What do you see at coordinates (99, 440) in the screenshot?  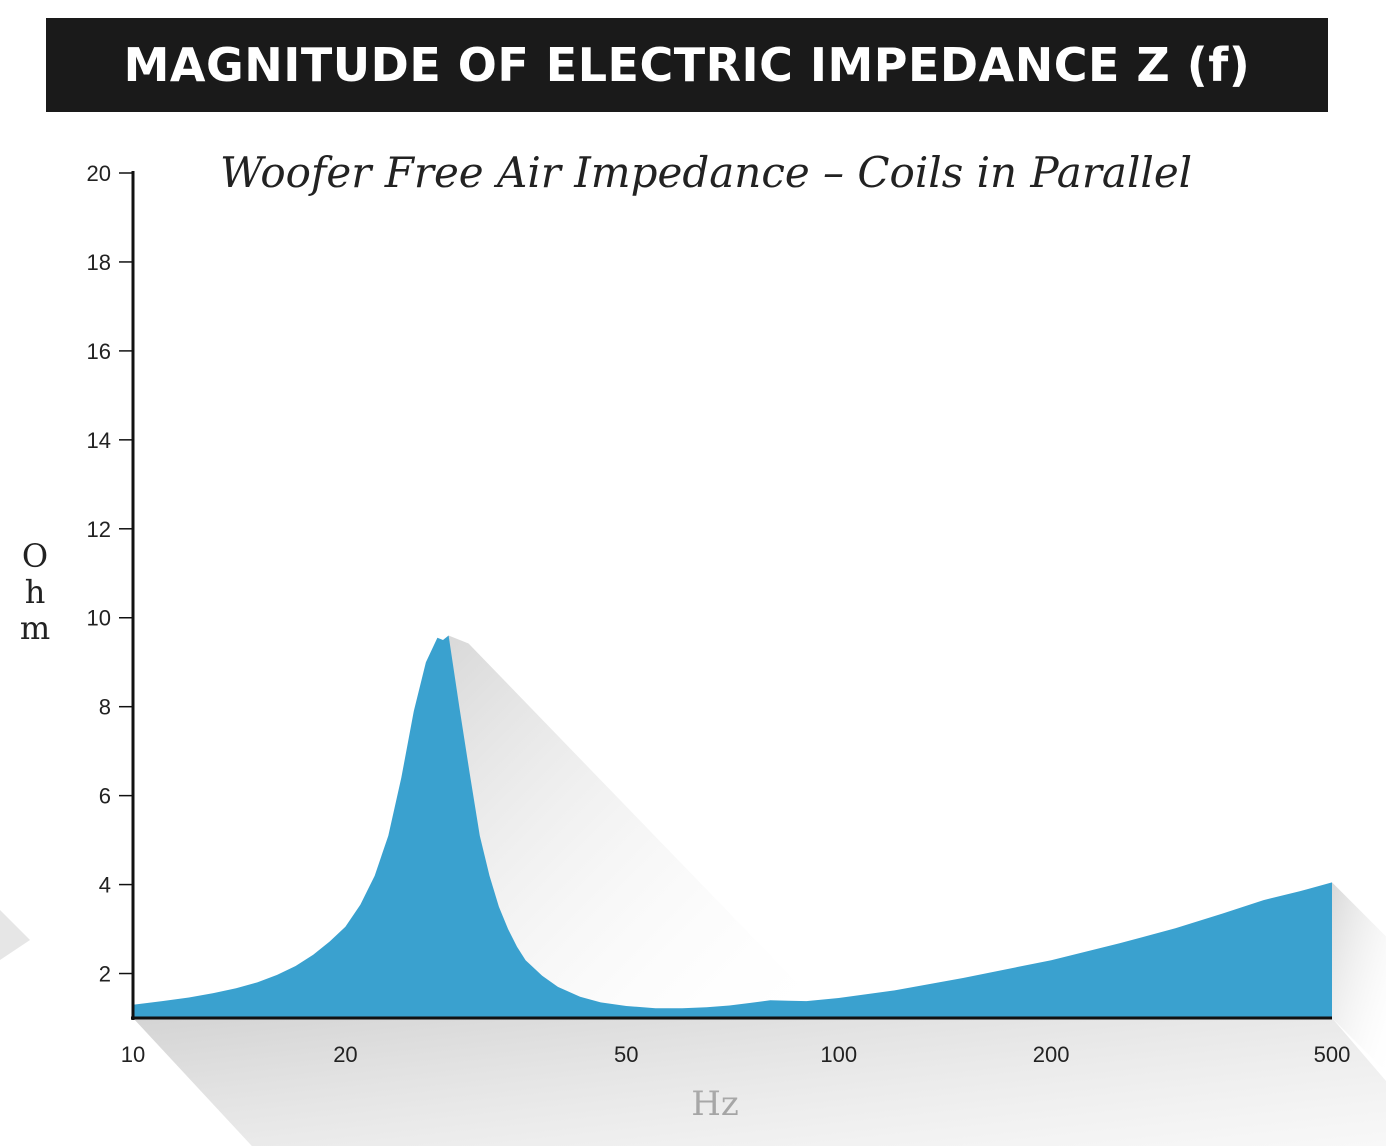 I see `y-tick-label: 14` at bounding box center [99, 440].